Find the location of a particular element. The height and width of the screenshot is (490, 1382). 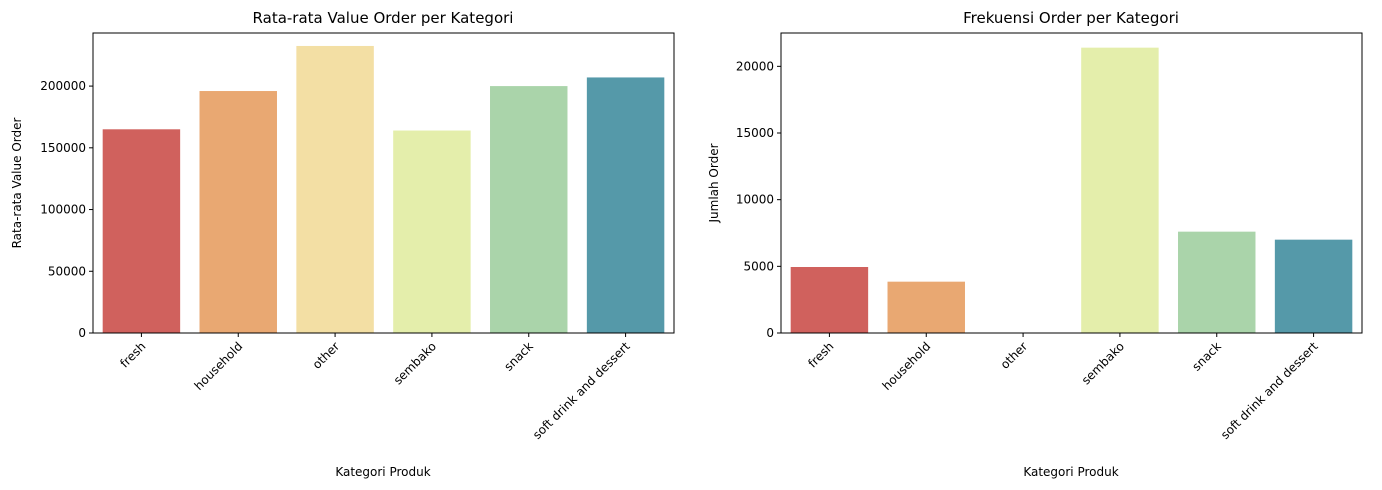

y-tick-label: 20000 is located at coordinates (755, 66).